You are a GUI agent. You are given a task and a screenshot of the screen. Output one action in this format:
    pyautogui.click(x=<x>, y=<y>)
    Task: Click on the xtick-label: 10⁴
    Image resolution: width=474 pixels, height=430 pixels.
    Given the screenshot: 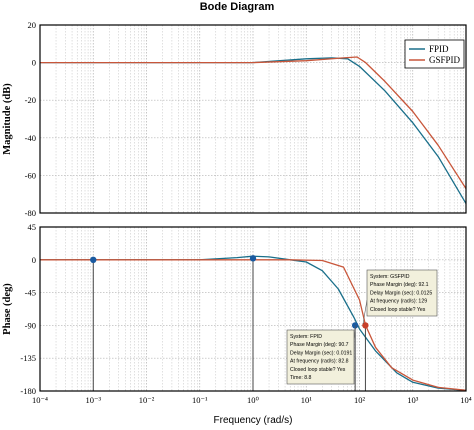 What is the action you would take?
    pyautogui.click(x=466, y=400)
    